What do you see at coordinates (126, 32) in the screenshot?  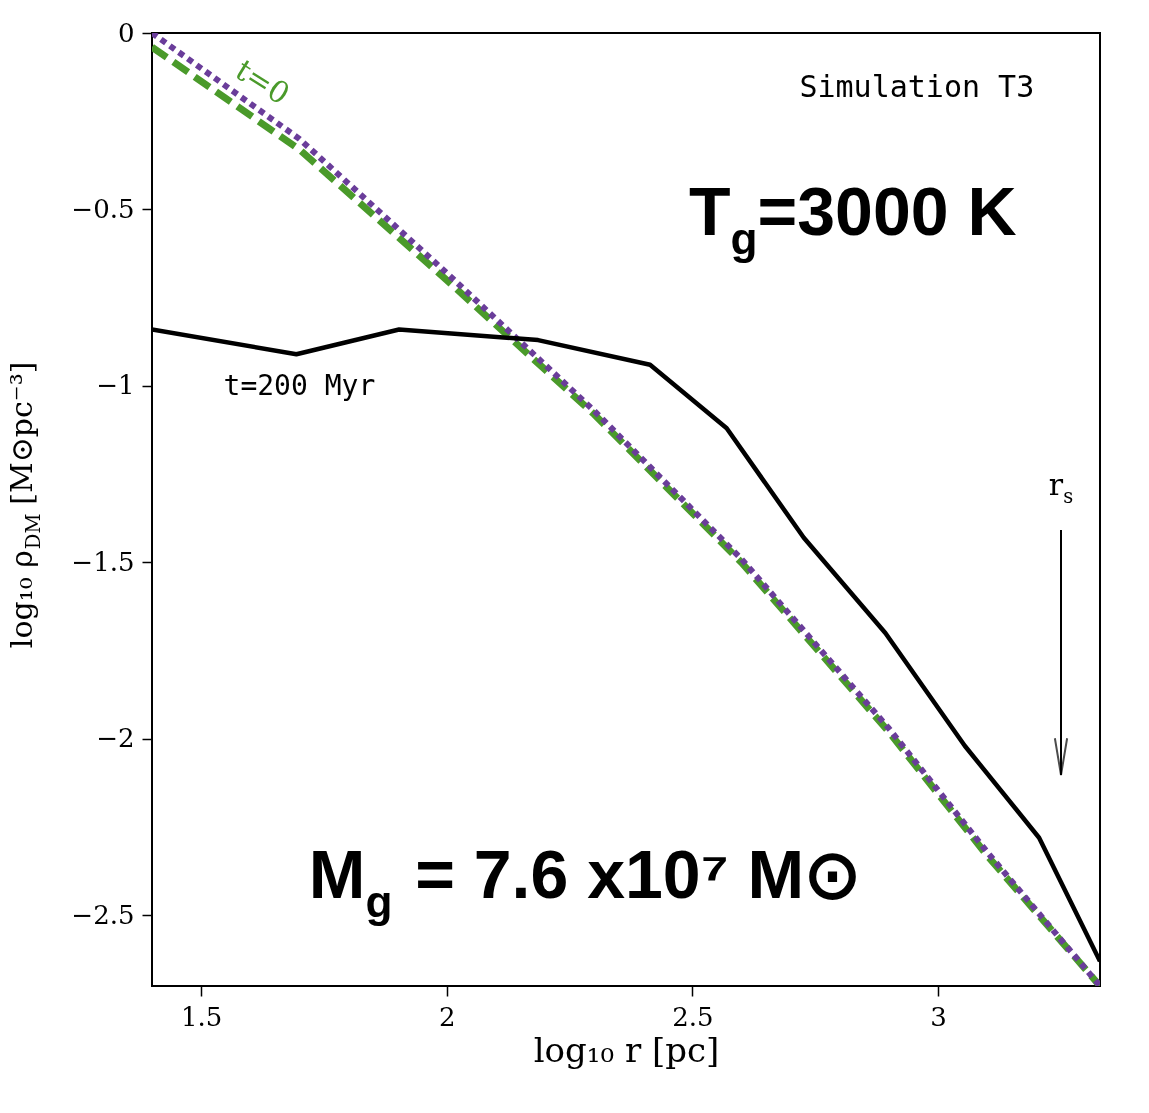 I see `y-tick-label: 0` at bounding box center [126, 32].